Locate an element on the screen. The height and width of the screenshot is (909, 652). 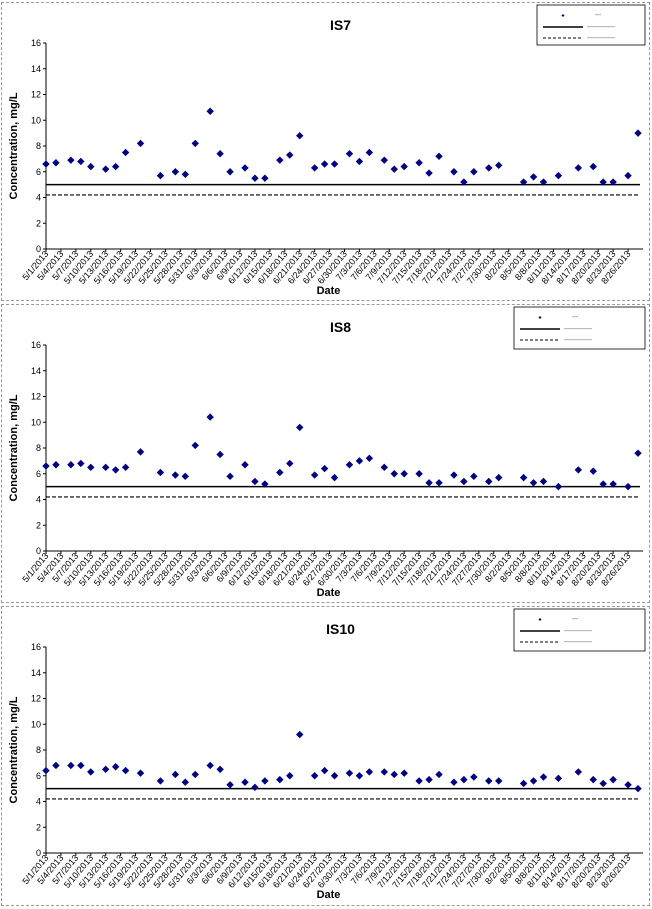
y-tick-label: 4 is located at coordinates (38, 198).